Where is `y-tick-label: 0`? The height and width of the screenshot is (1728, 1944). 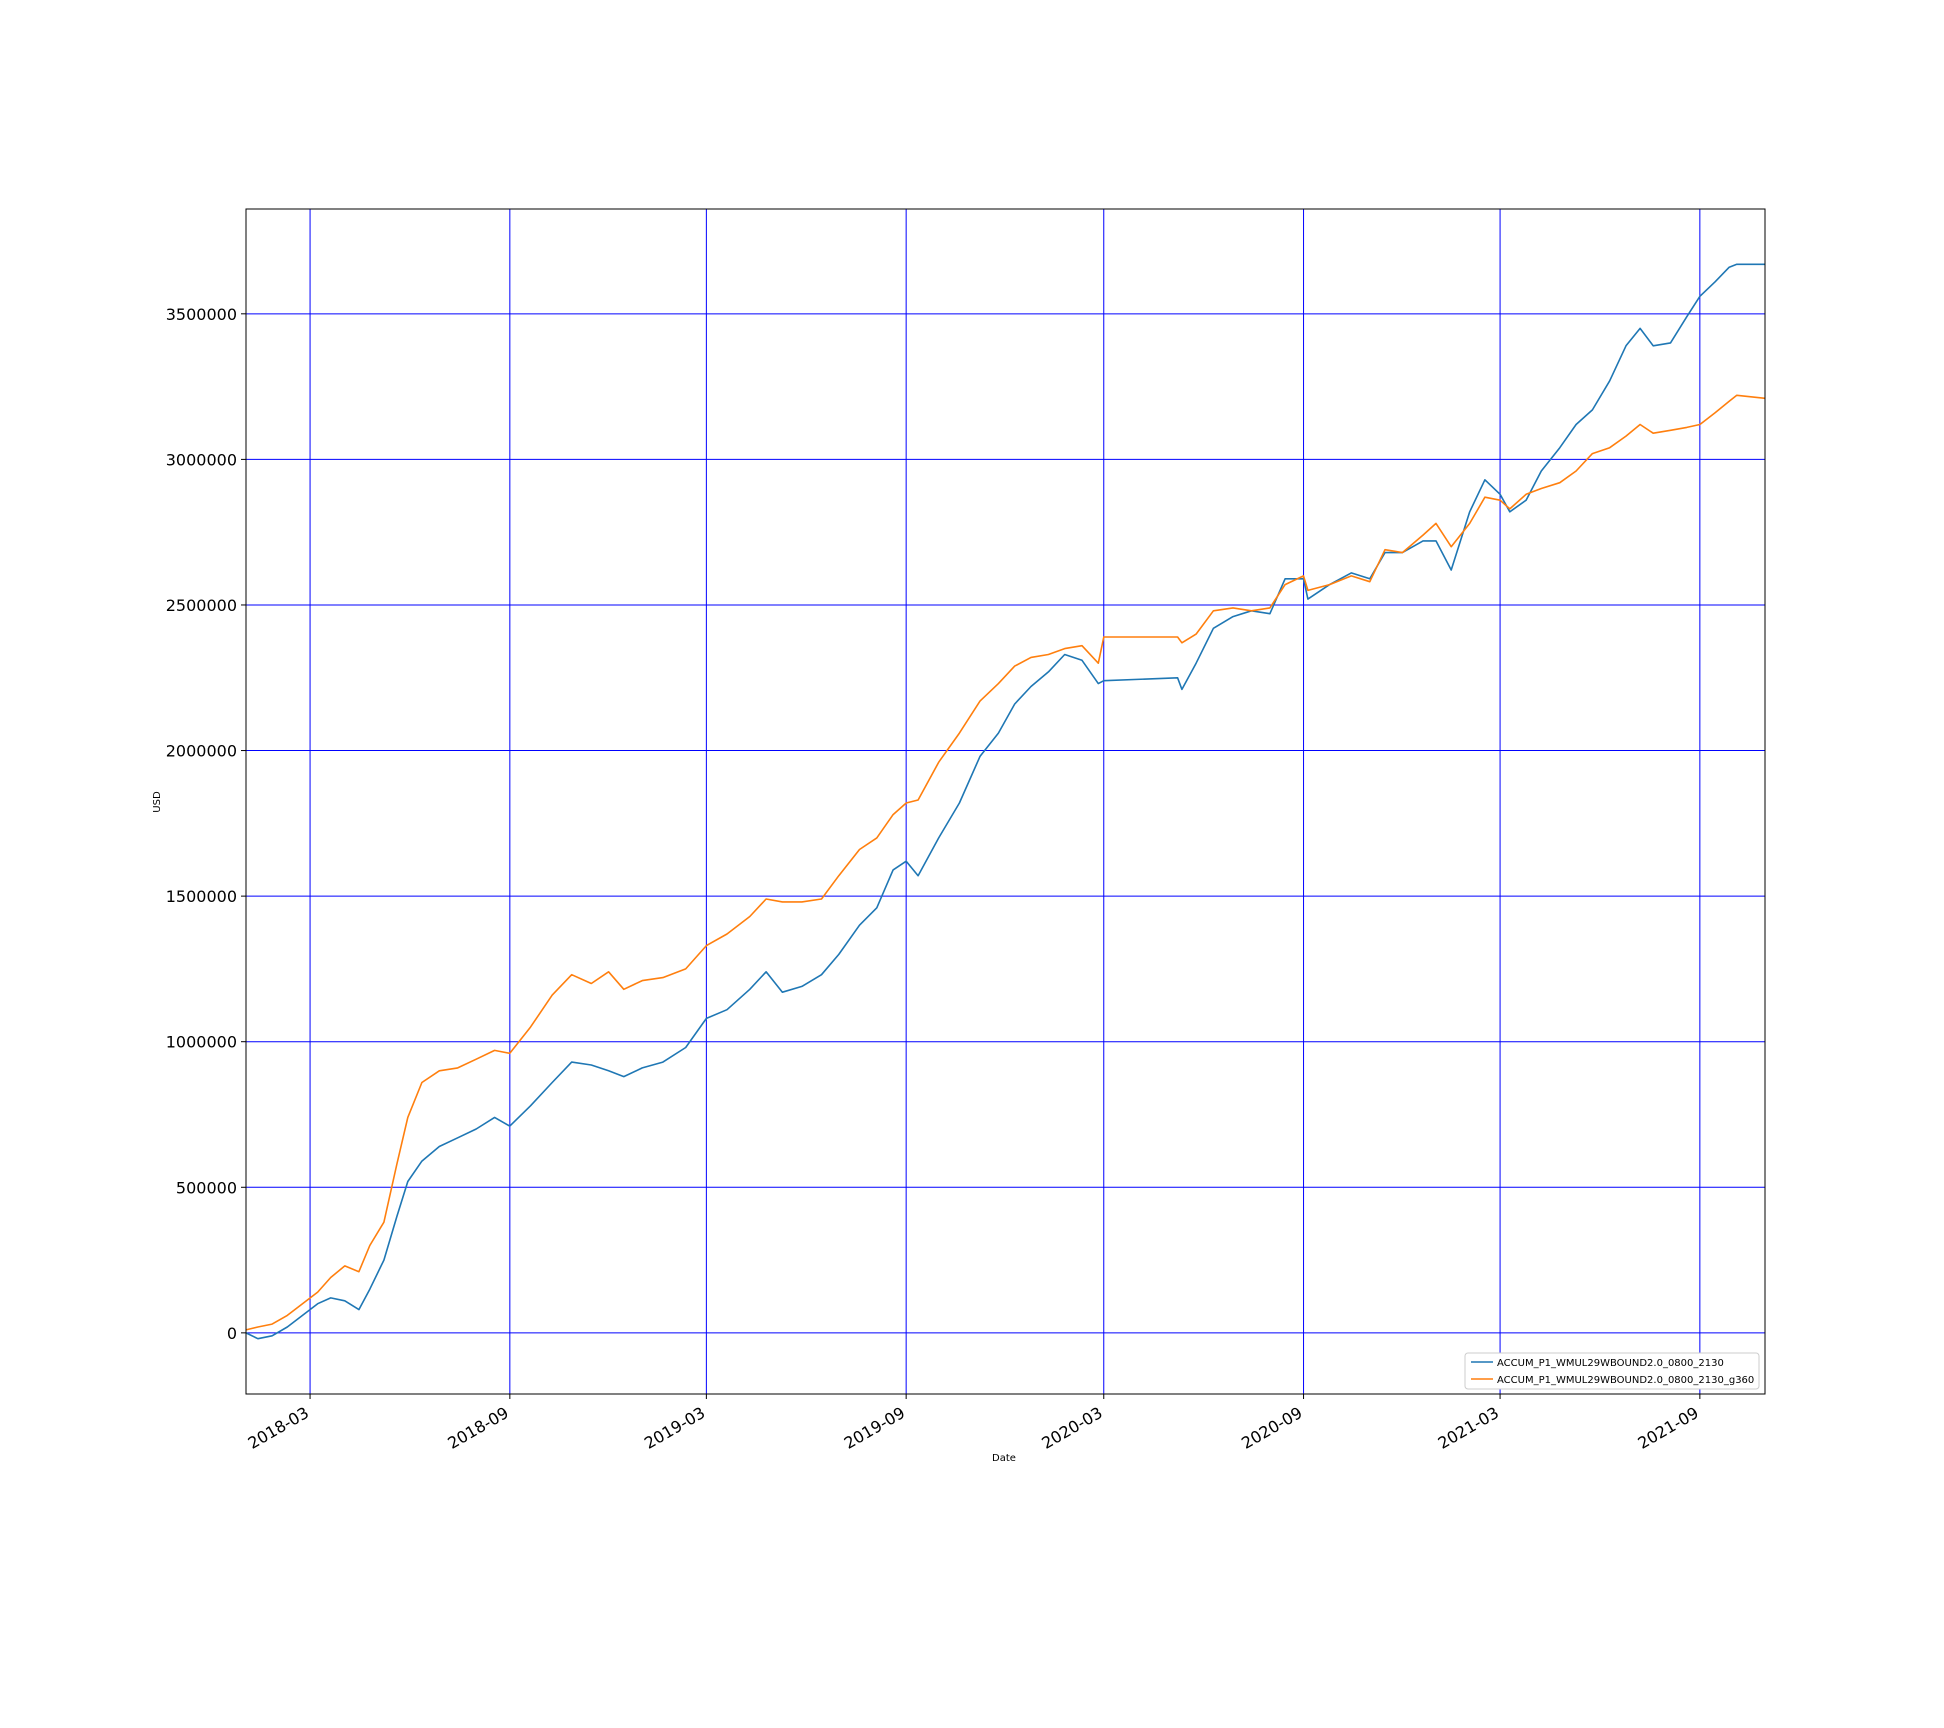
y-tick-label: 0 is located at coordinates (232, 1333).